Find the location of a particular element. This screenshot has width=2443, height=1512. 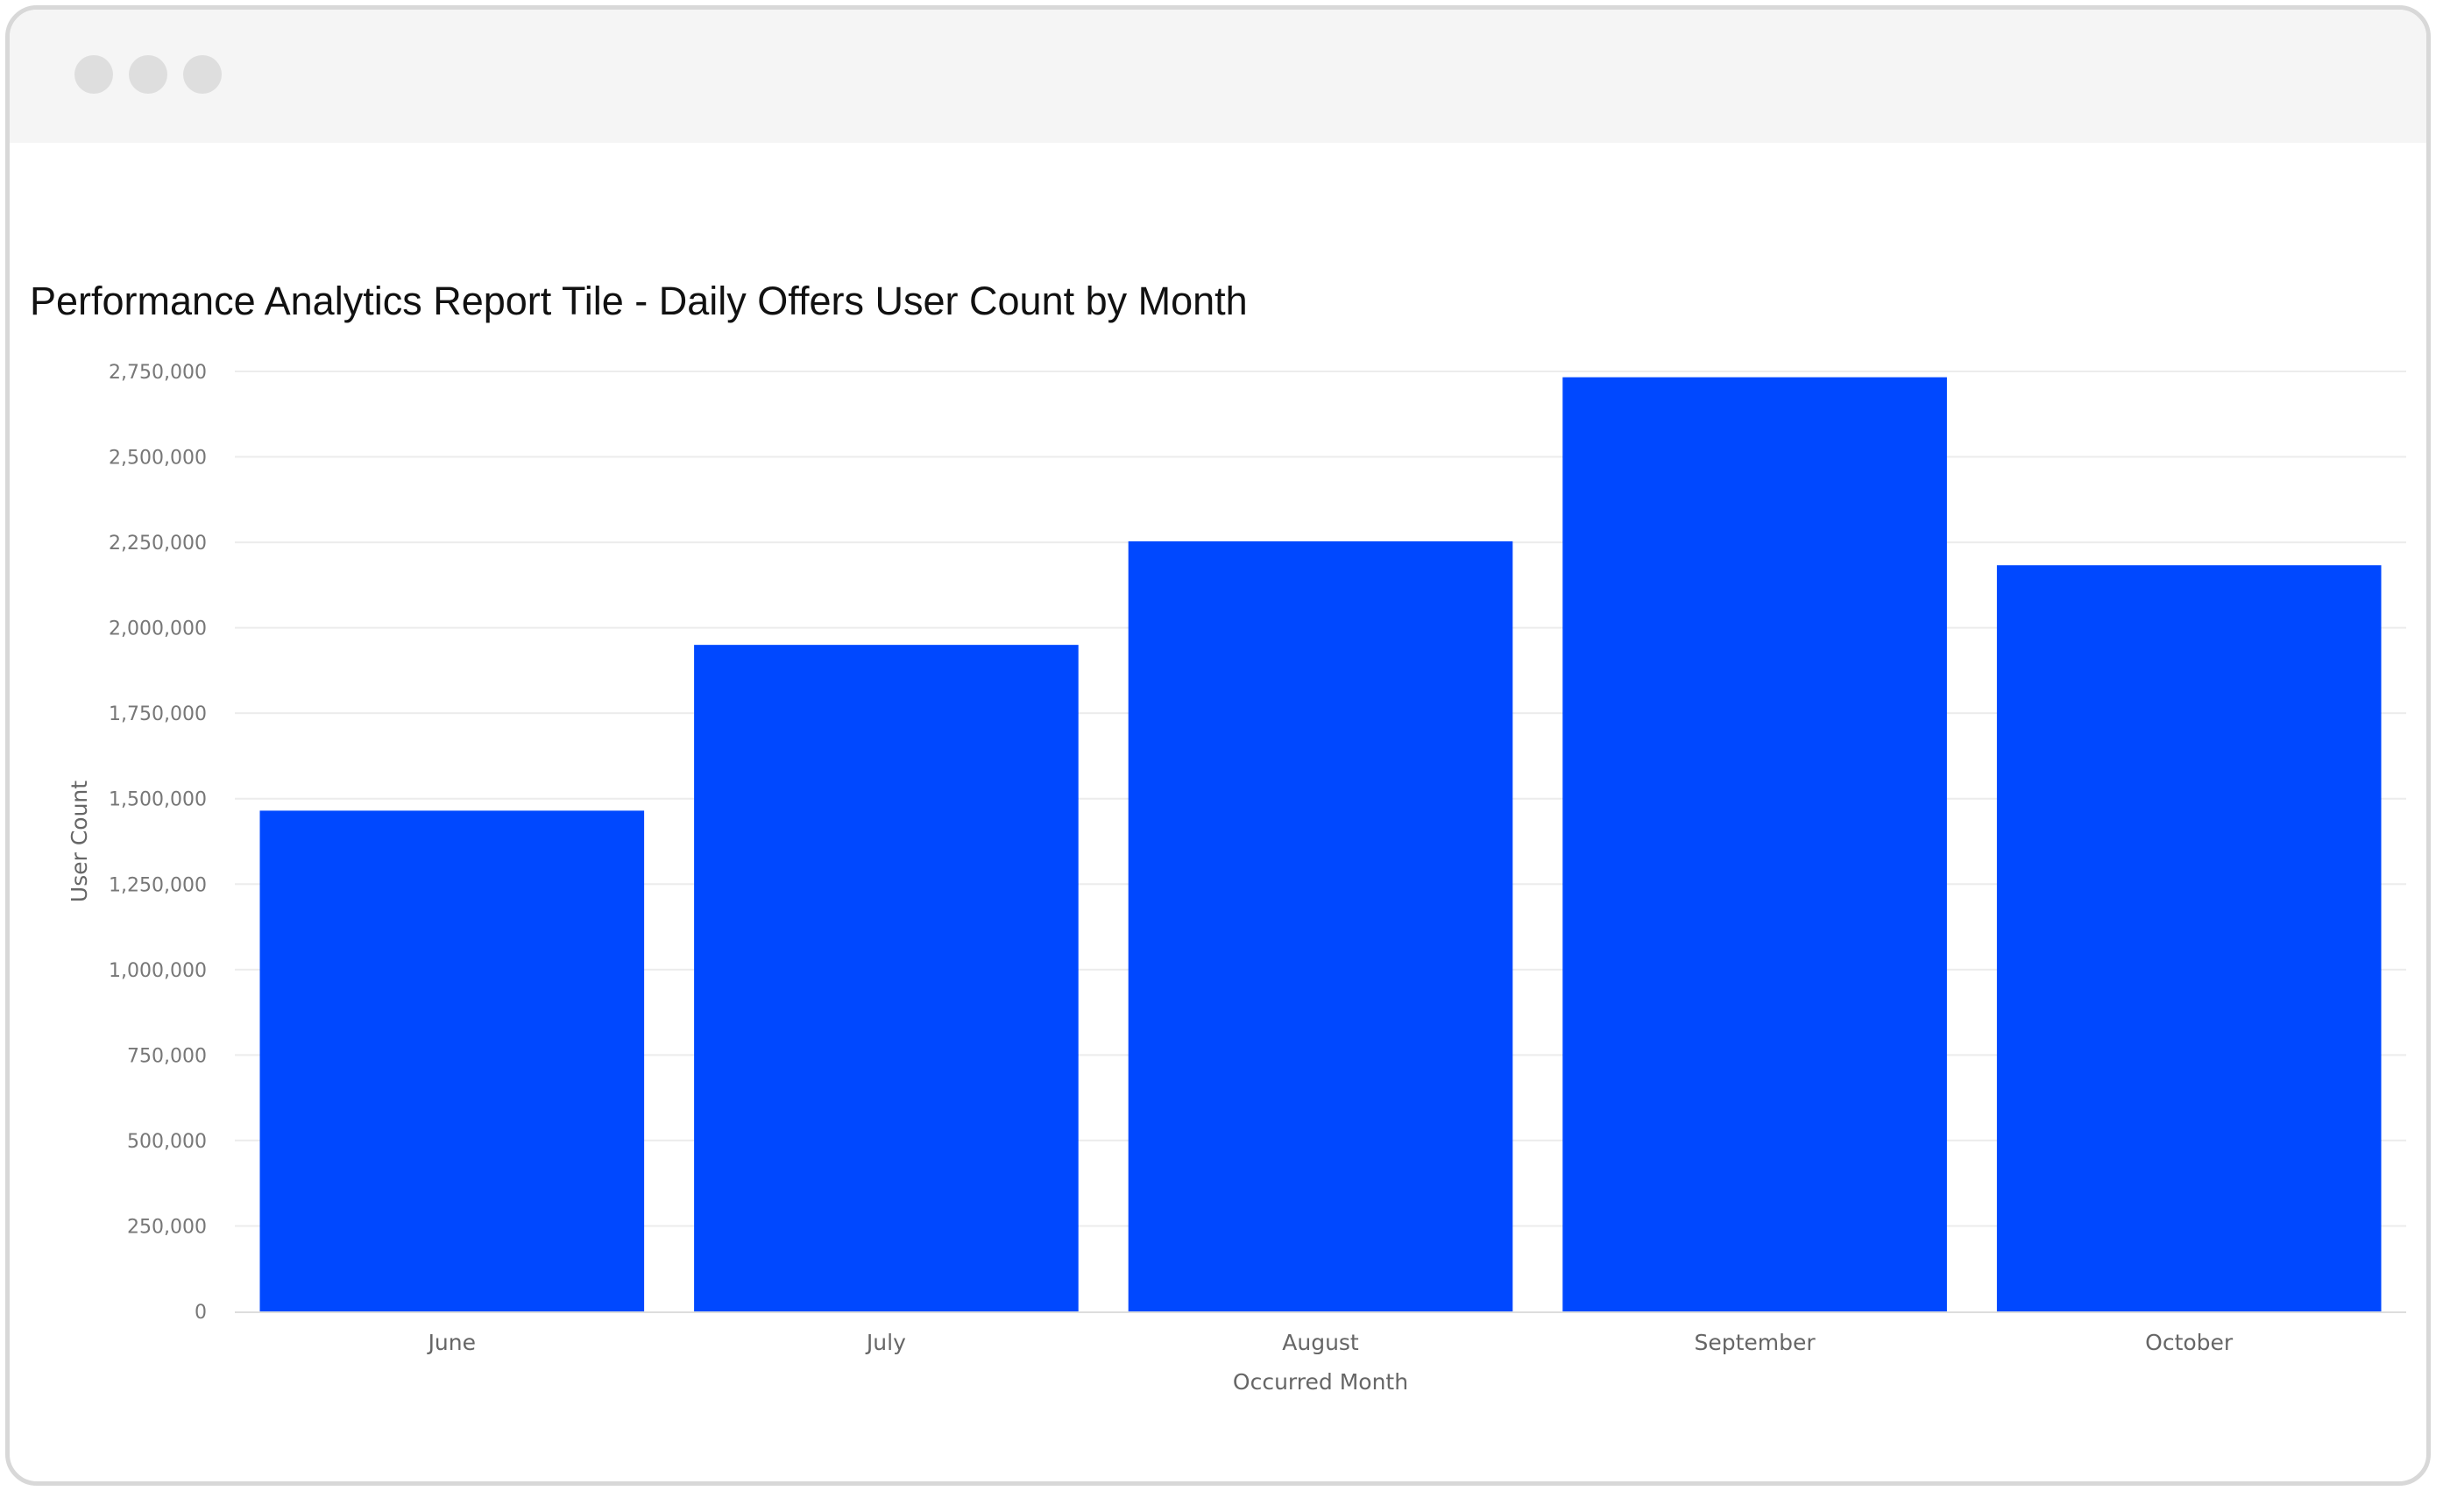

window-minimize-dot is located at coordinates (148, 75).